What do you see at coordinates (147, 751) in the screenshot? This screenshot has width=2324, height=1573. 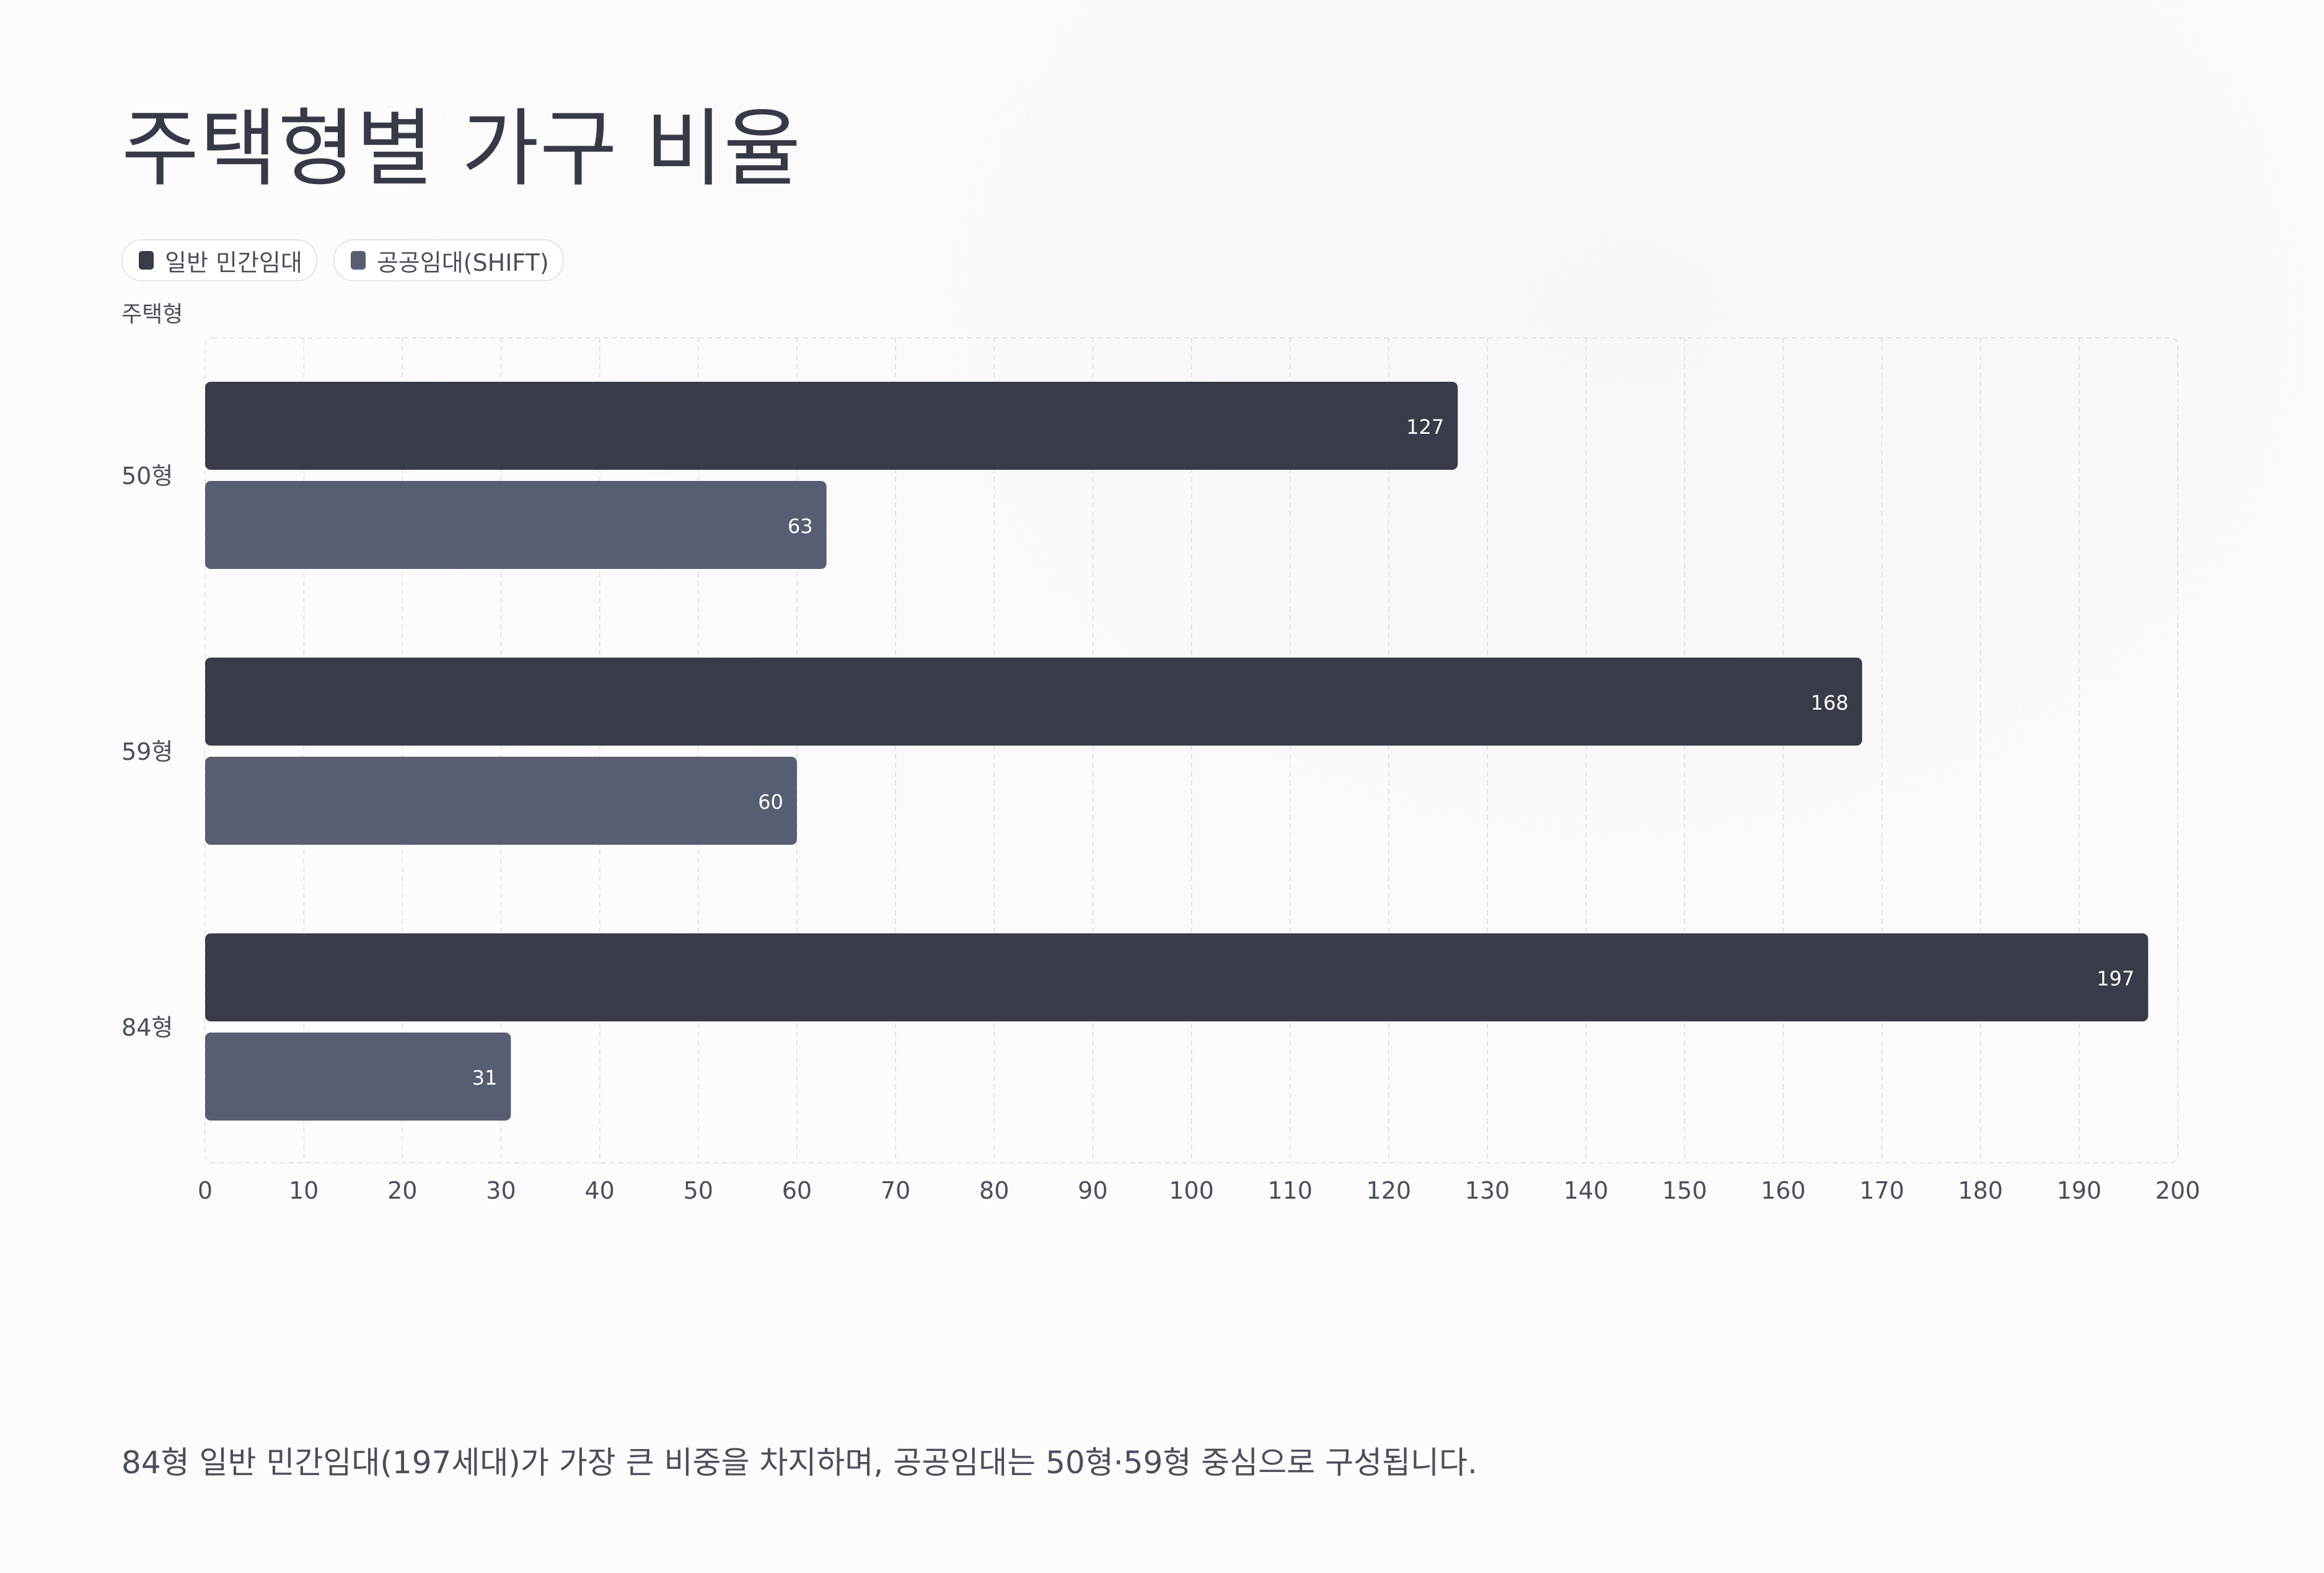 I see `y-tick-label-1: 59형` at bounding box center [147, 751].